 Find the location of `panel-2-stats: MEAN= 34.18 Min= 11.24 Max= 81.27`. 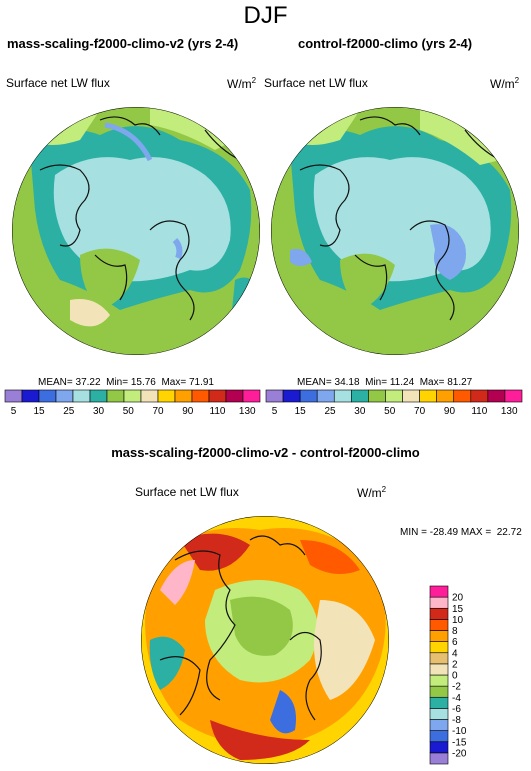

panel-2-stats: MEAN= 34.18 Min= 11.24 Max= 81.27 is located at coordinates (385, 382).